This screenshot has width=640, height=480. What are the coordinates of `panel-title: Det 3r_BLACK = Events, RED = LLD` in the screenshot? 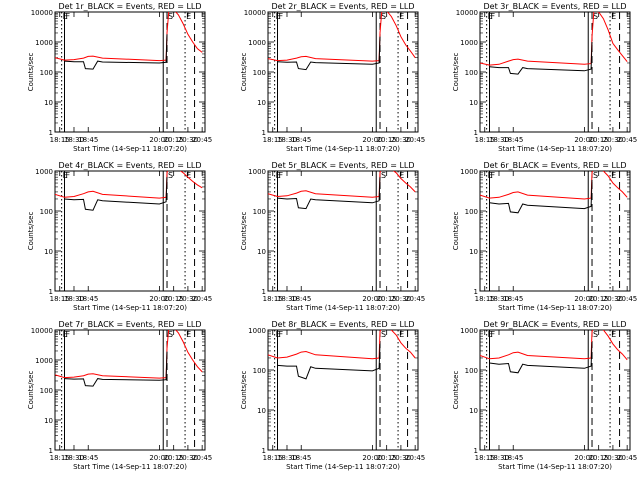 It's located at (554, 6).